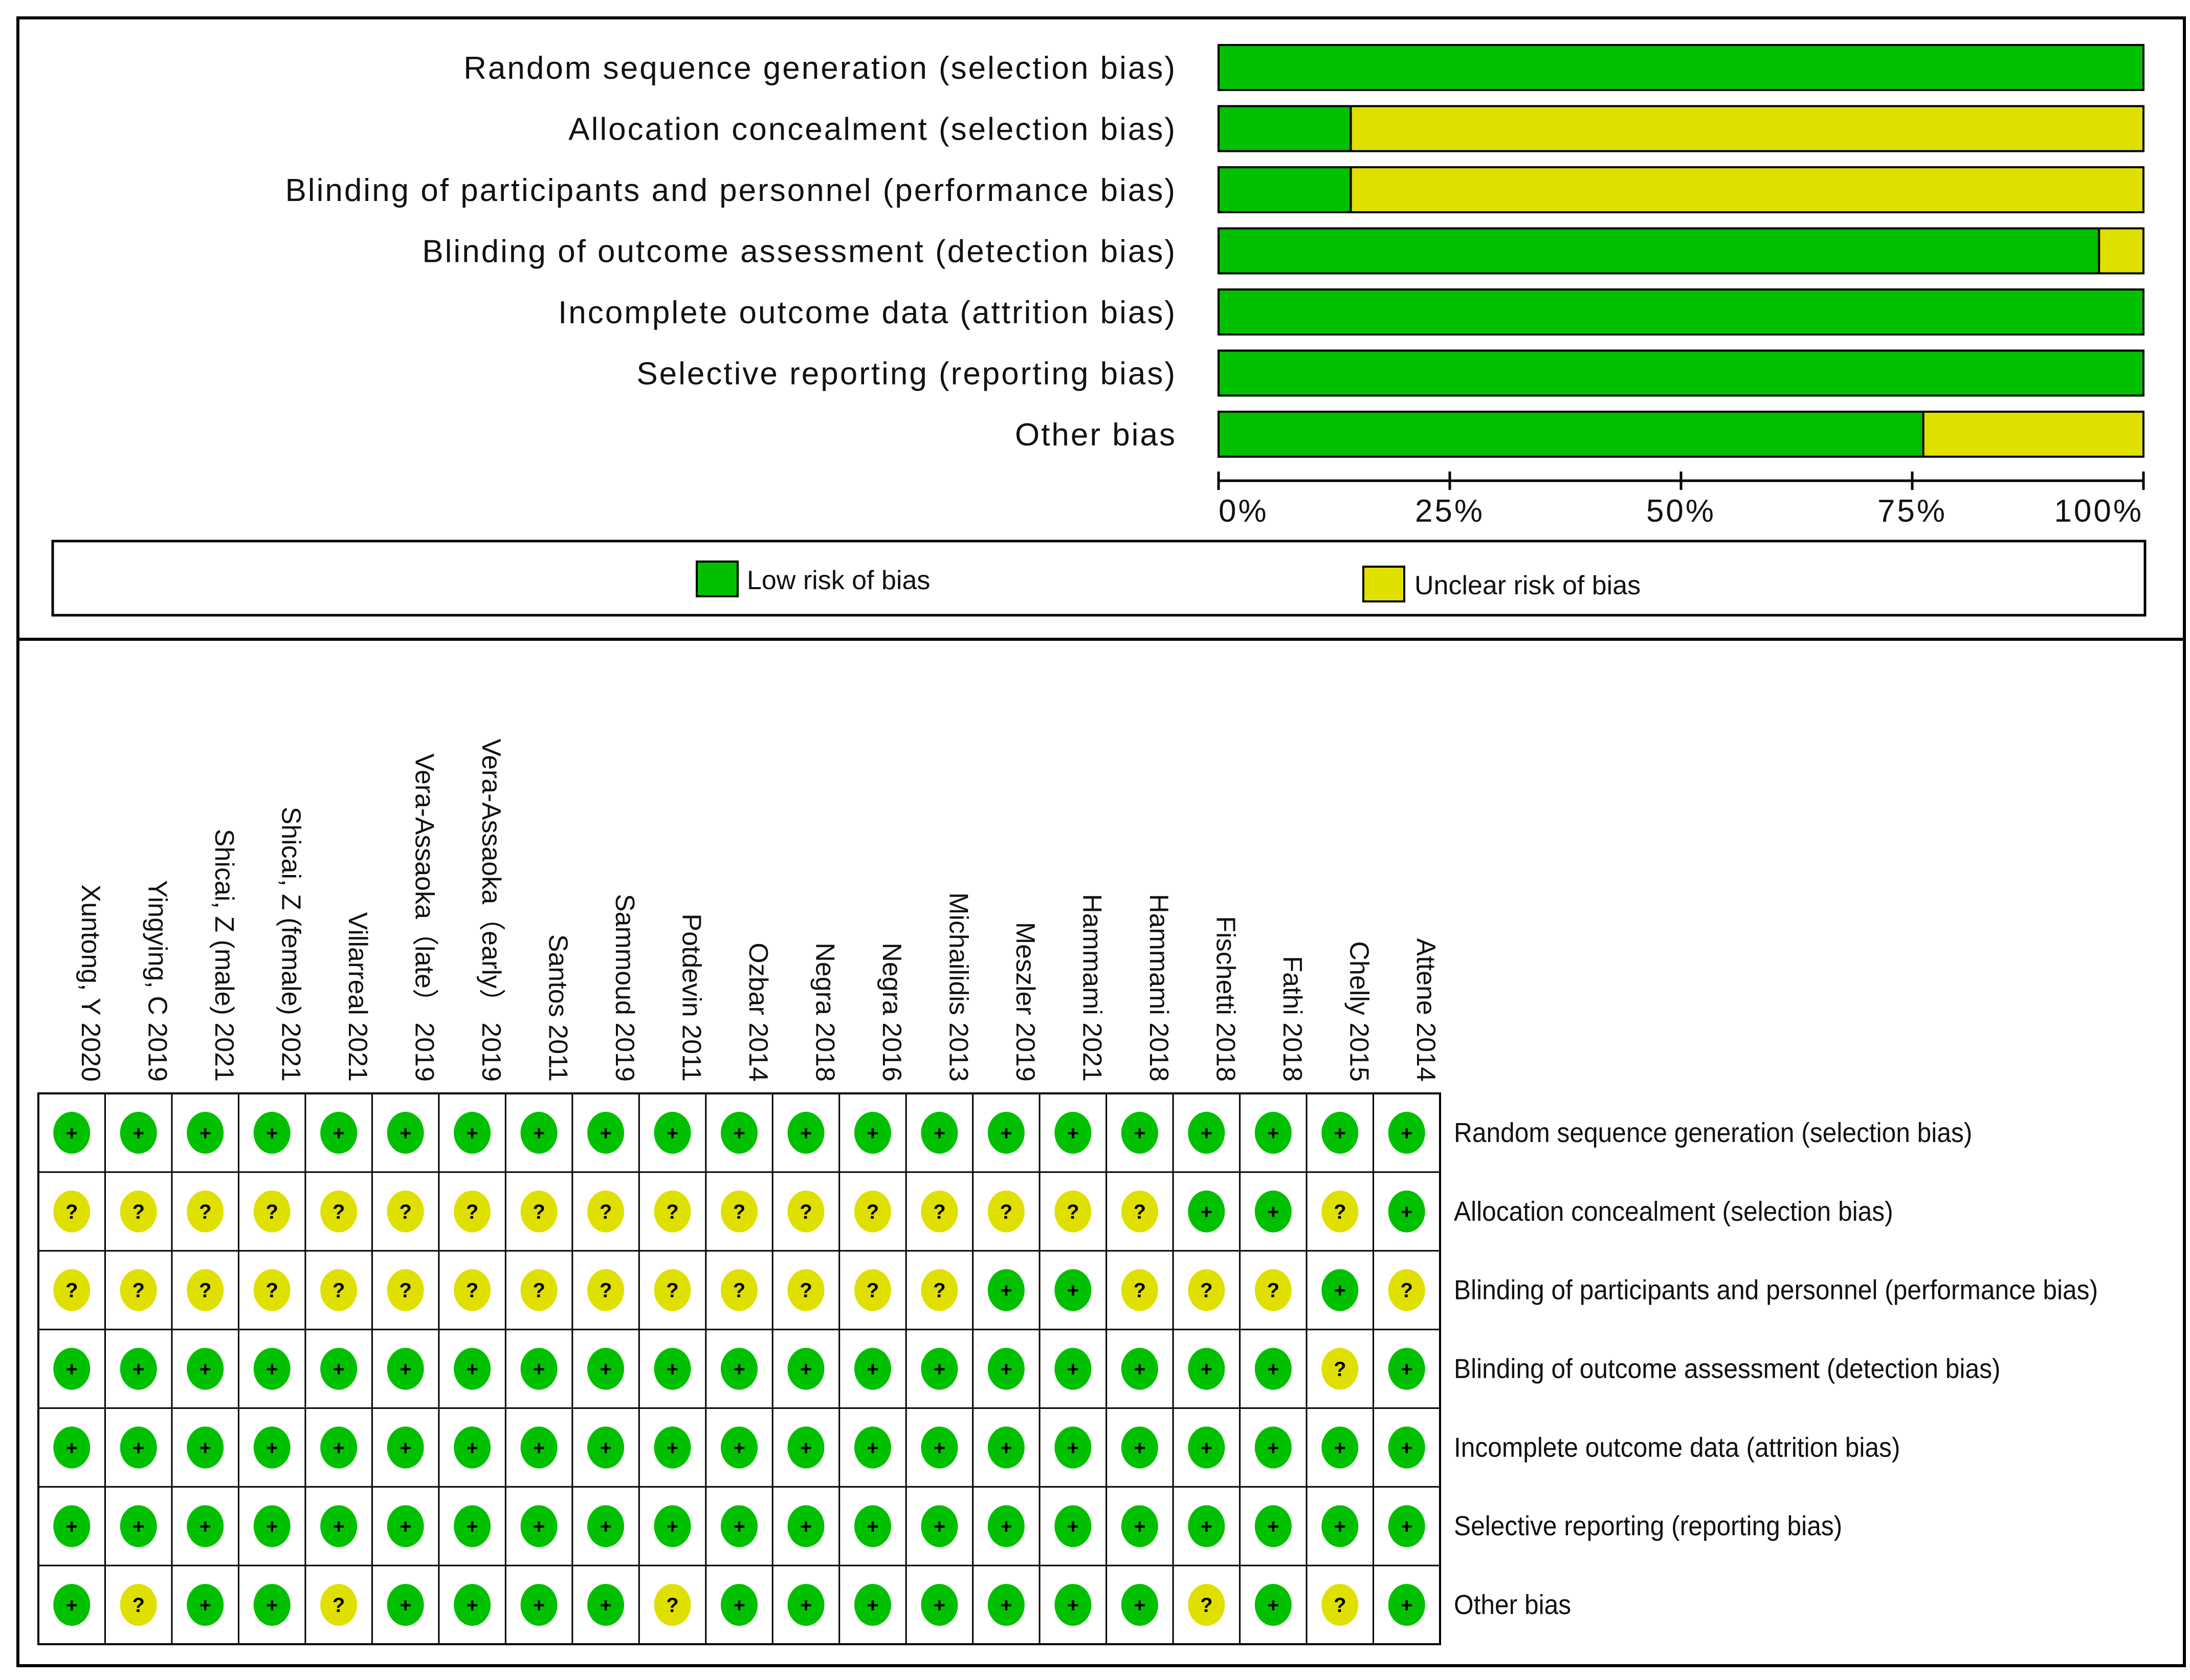  Describe the element at coordinates (1383, 584) in the screenshot. I see `legend-swatch-unclear-risk` at that location.